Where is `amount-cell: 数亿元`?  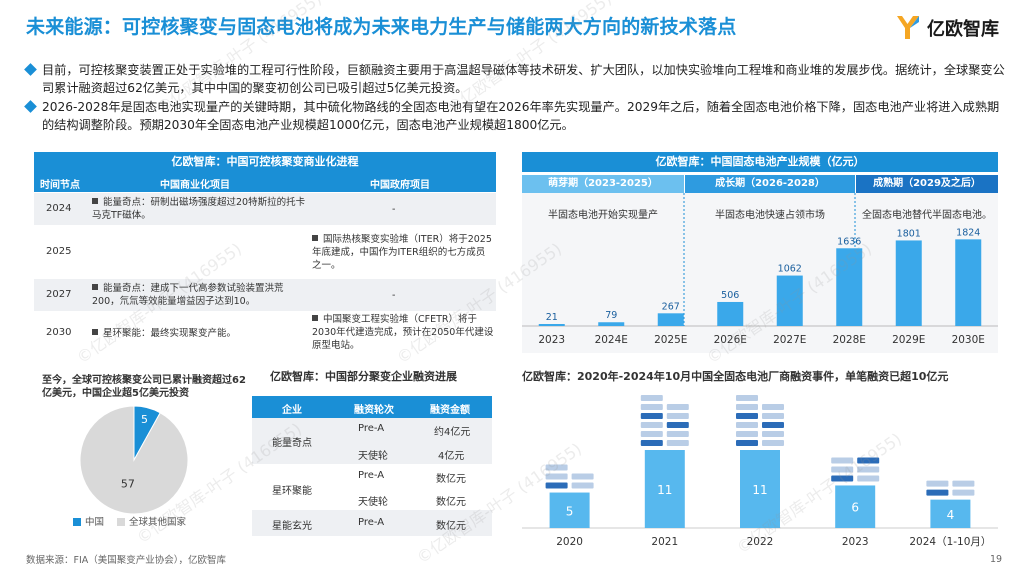
amount-cell: 数亿元 is located at coordinates (451, 502).